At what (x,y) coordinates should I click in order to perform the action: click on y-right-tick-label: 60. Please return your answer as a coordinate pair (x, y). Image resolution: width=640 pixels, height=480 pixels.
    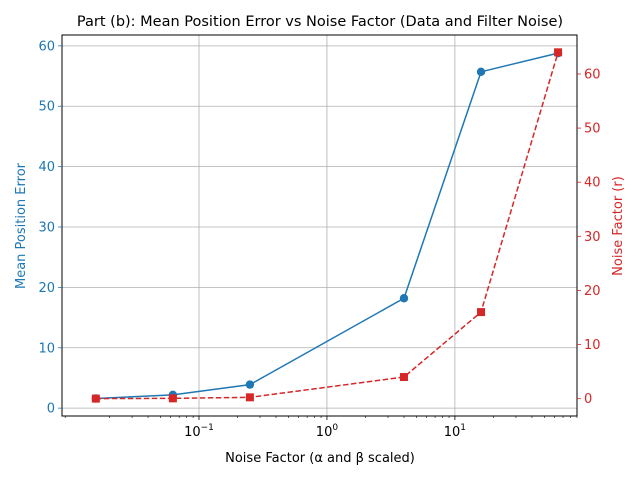
    Looking at the image, I should click on (592, 74).